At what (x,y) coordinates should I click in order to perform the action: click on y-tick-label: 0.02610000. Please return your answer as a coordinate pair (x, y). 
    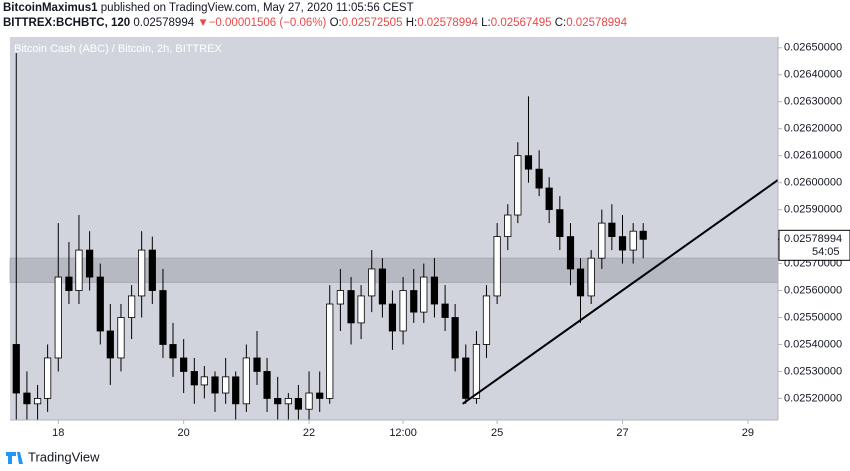
    Looking at the image, I should click on (813, 156).